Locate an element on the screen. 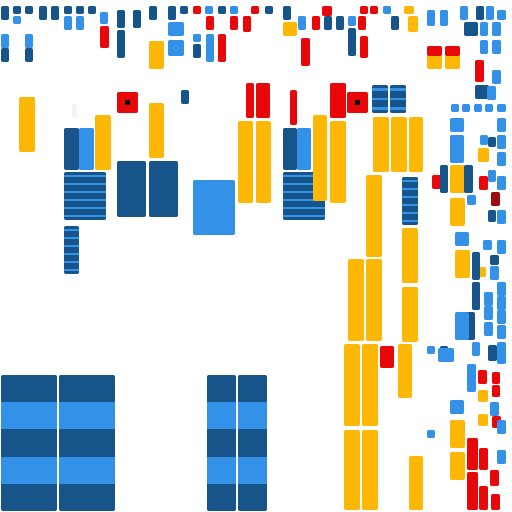 The image size is (512, 512). marker-square is located at coordinates (127, 102).